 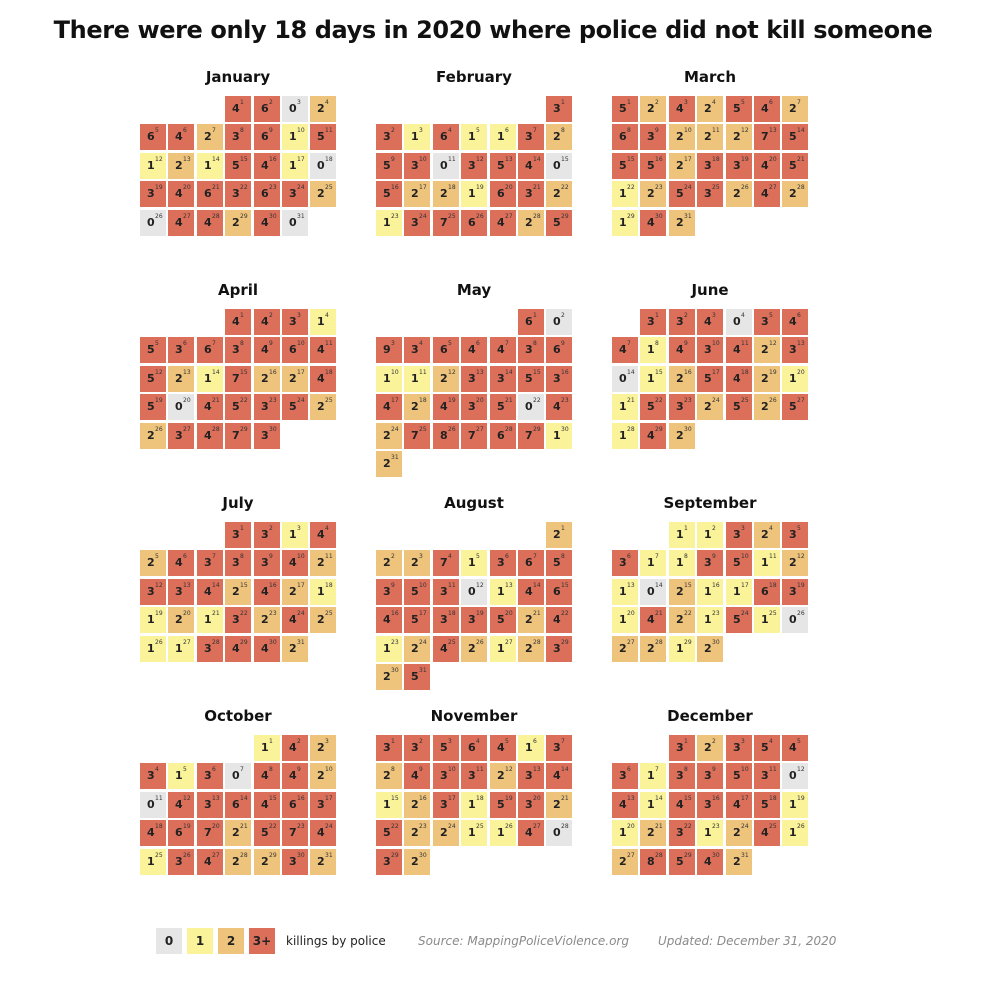 I want to click on day-cell: 7 27, so click(x=474, y=436).